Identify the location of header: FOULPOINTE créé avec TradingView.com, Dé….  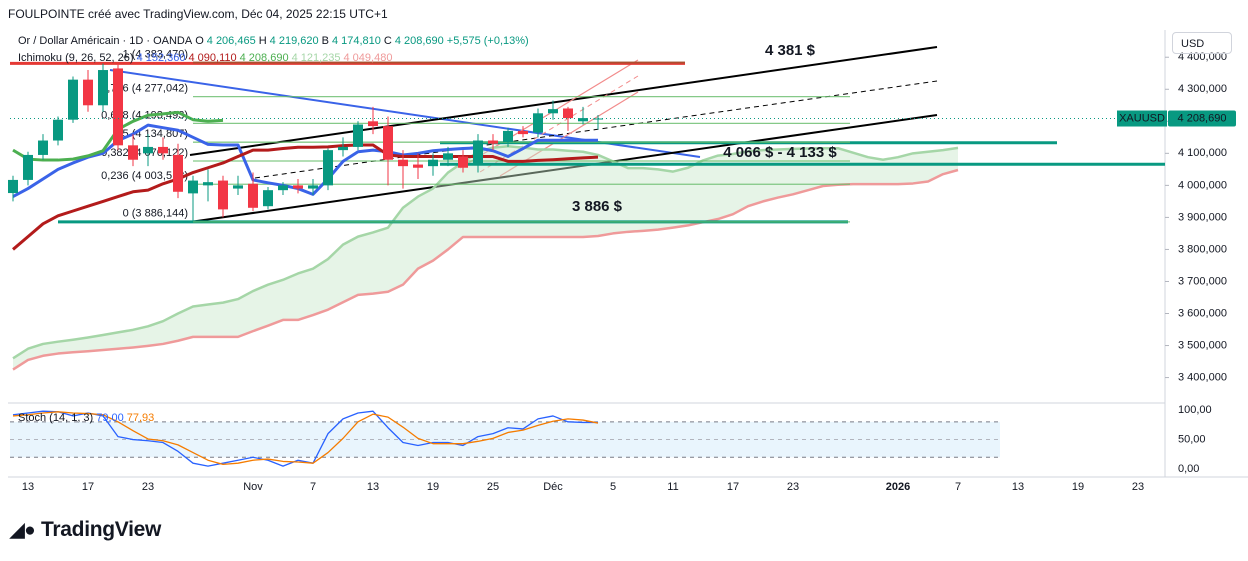
(198, 14).